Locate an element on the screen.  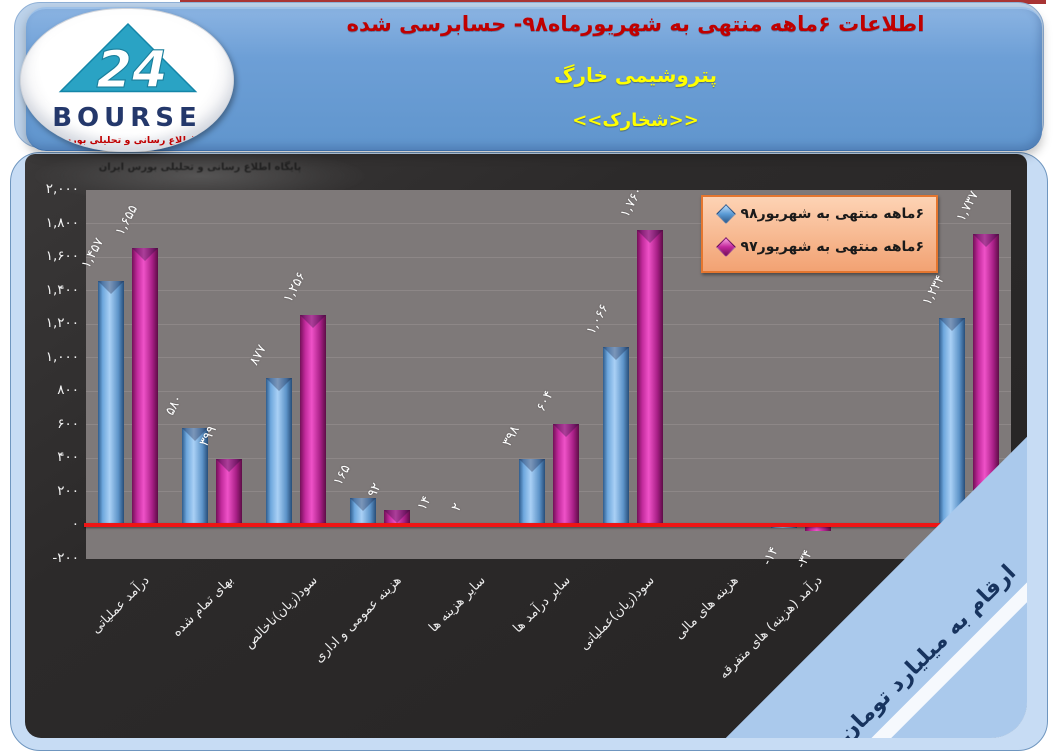
bourse24-triangle-icon: 24 is located at coordinates (128, 61).